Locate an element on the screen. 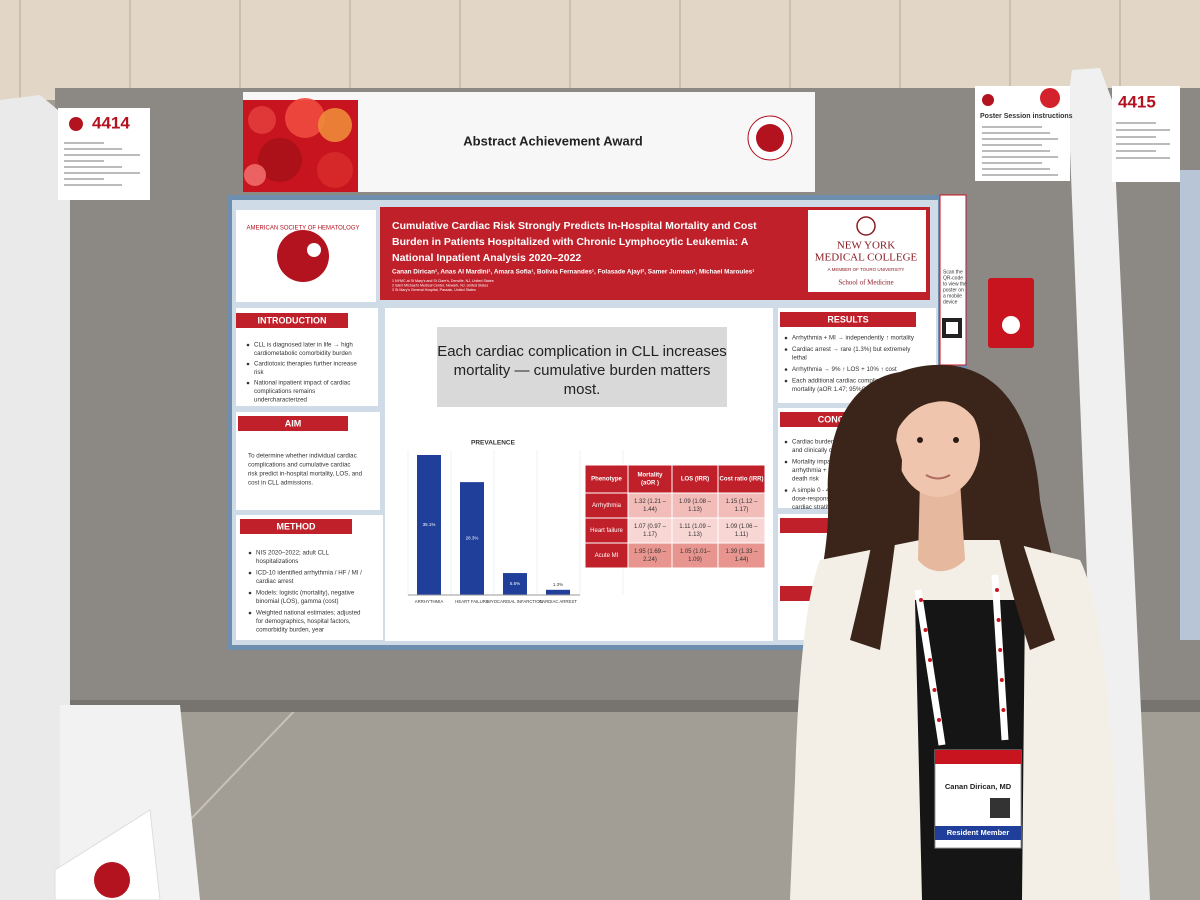  badge-footer is located at coordinates (978, 833).